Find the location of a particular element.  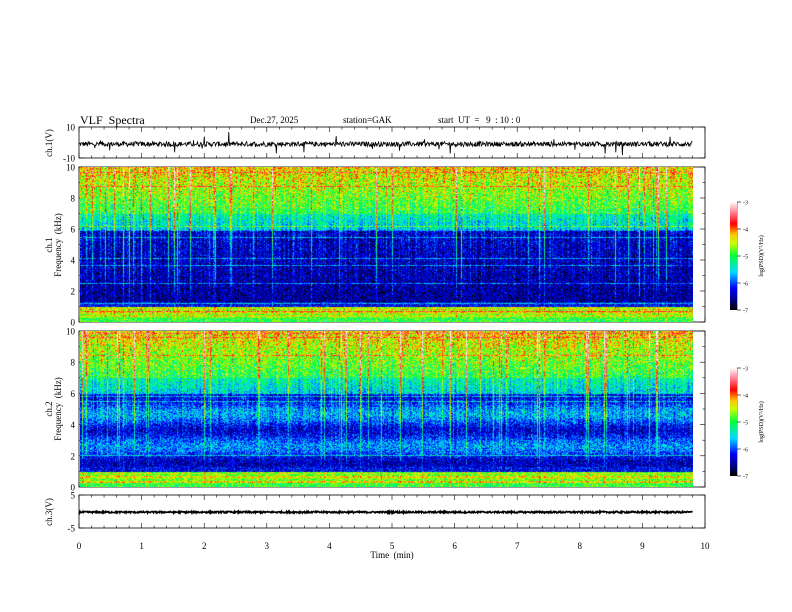

colorbar1-label: log(PSD)(V²/Hz) is located at coordinates (761, 255).